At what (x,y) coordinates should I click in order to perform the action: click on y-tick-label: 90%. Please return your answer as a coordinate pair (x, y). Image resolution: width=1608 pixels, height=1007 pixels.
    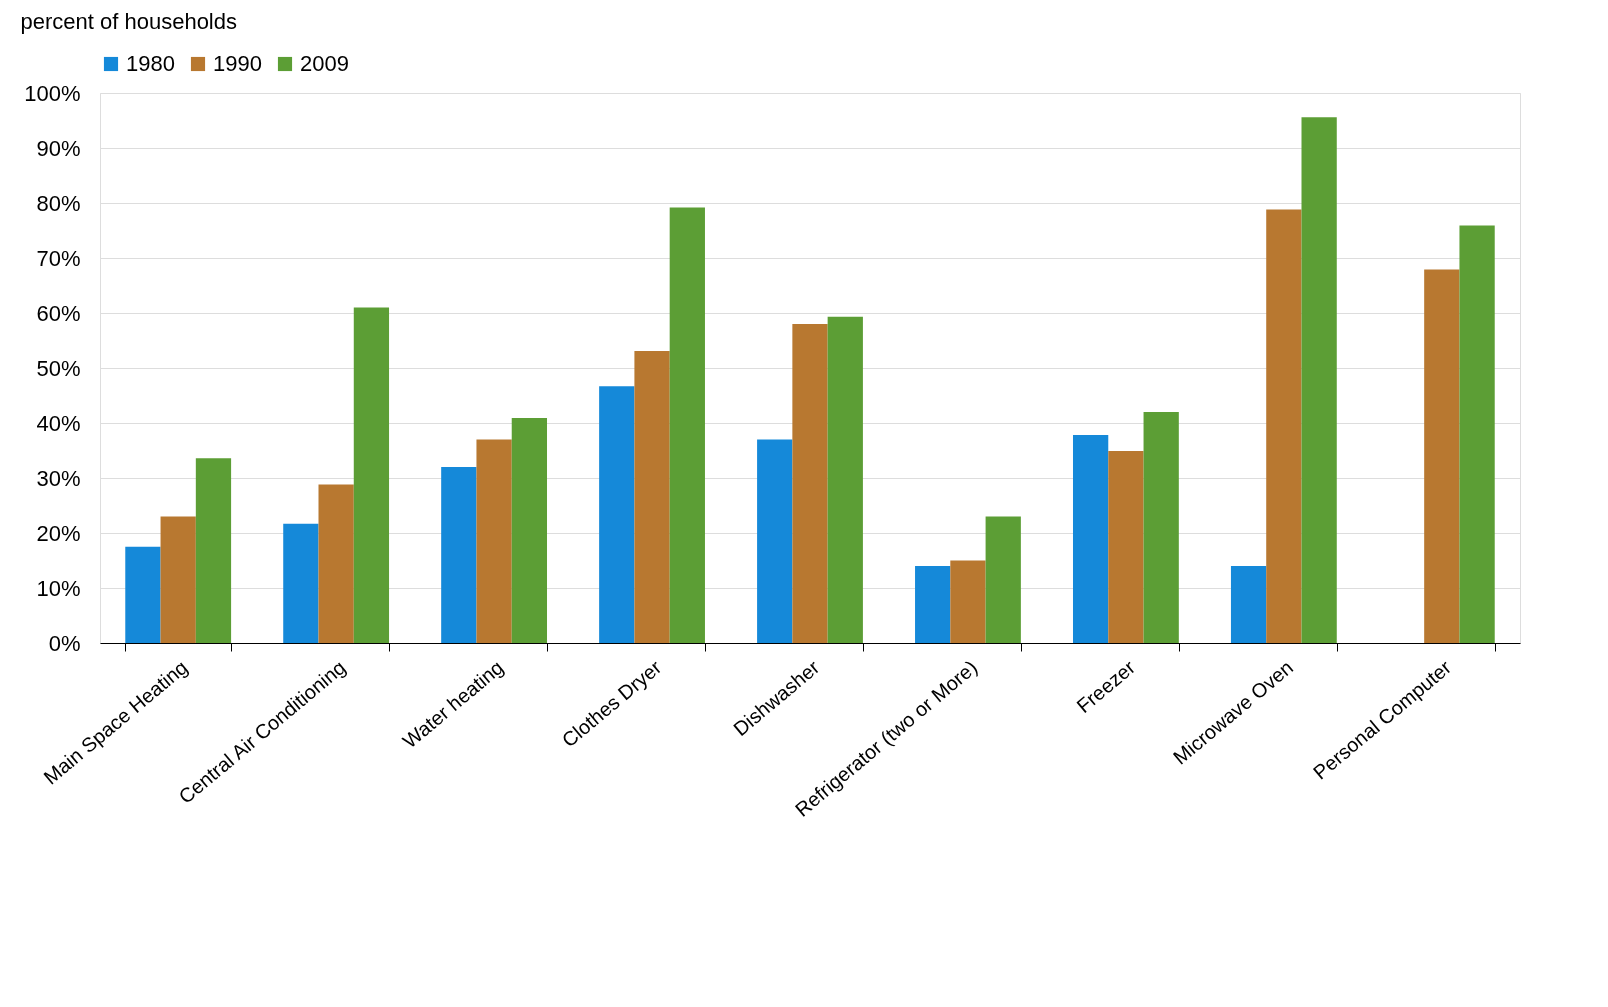
    Looking at the image, I should click on (58, 148).